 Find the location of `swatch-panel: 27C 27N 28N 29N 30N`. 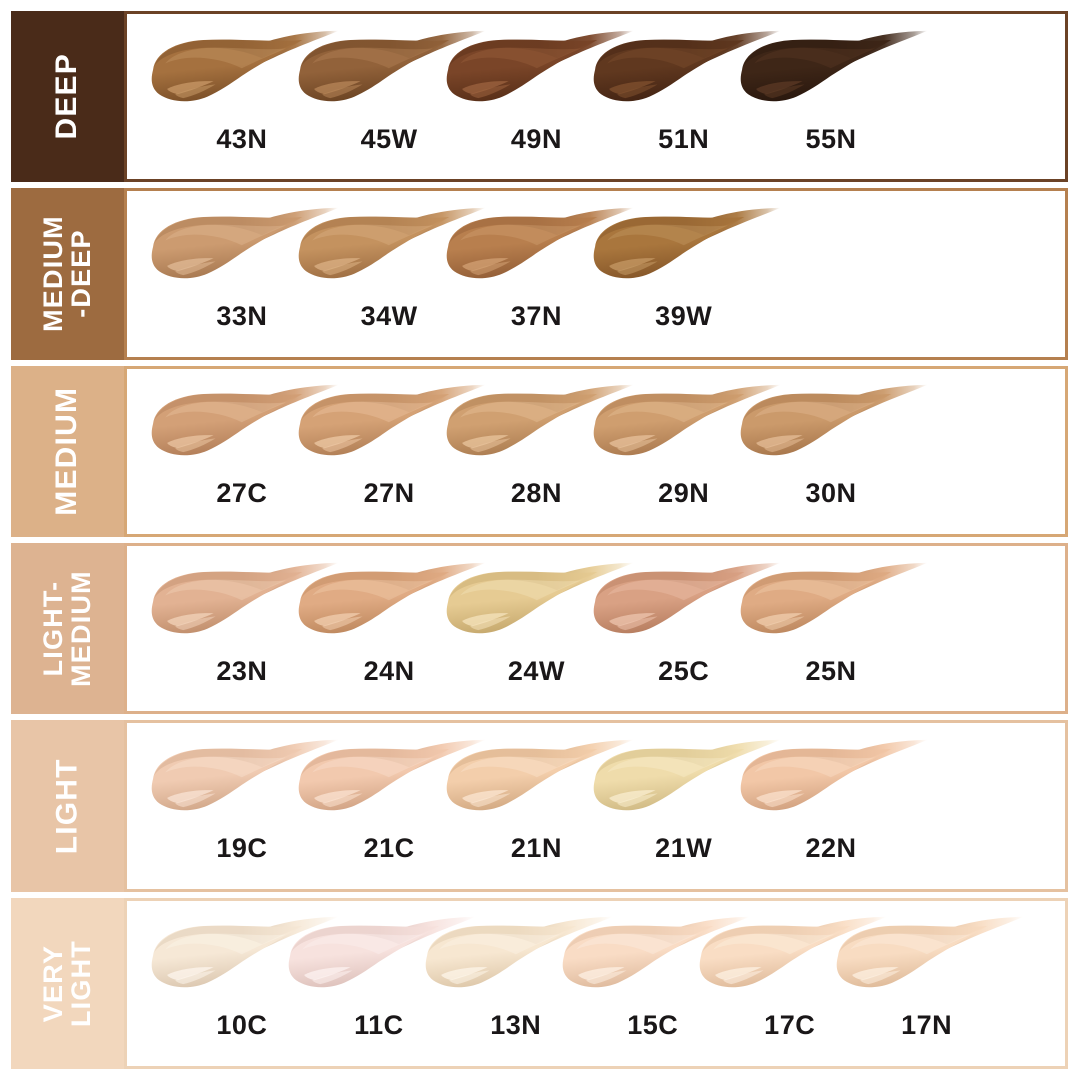

swatch-panel: 27C 27N 28N 29N 30N is located at coordinates (596, 451).